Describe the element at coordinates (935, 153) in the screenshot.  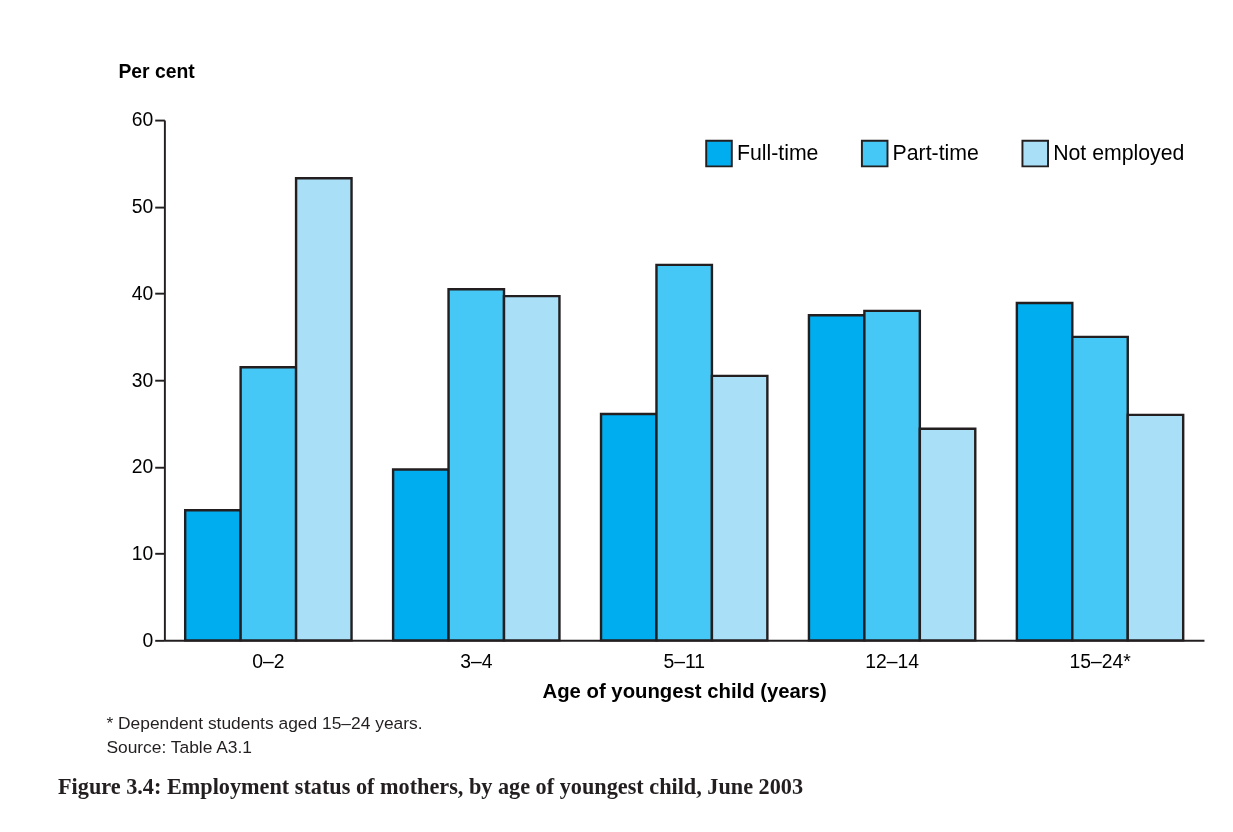
I see `legend-label: Part-time` at that location.